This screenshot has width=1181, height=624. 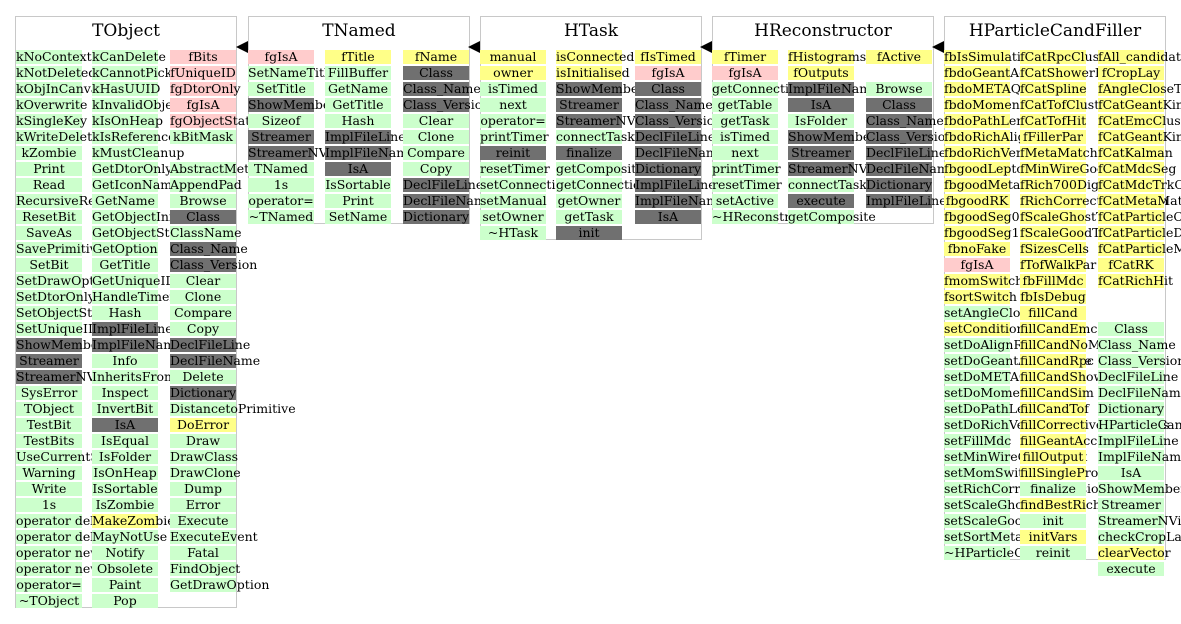 I want to click on inheritance-arrow, so click(x=938, y=47).